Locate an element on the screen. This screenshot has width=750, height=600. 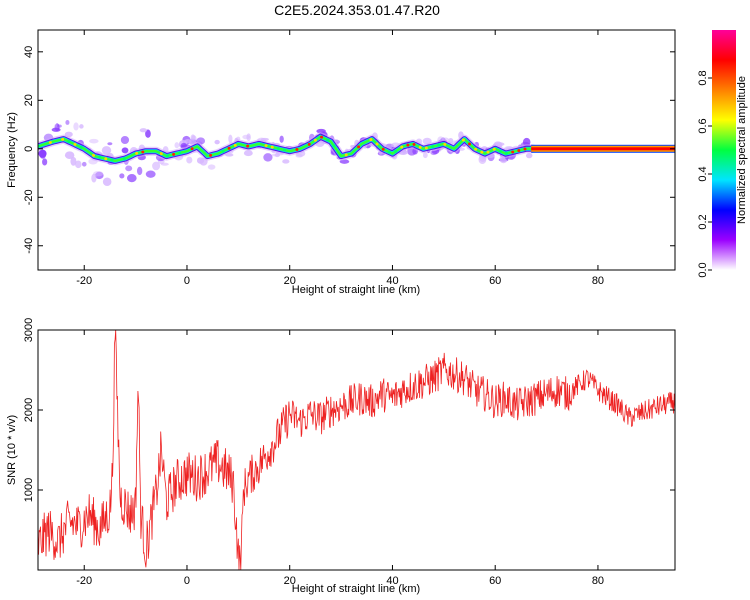
y-tick-label: 3000 is located at coordinates (29, 330).